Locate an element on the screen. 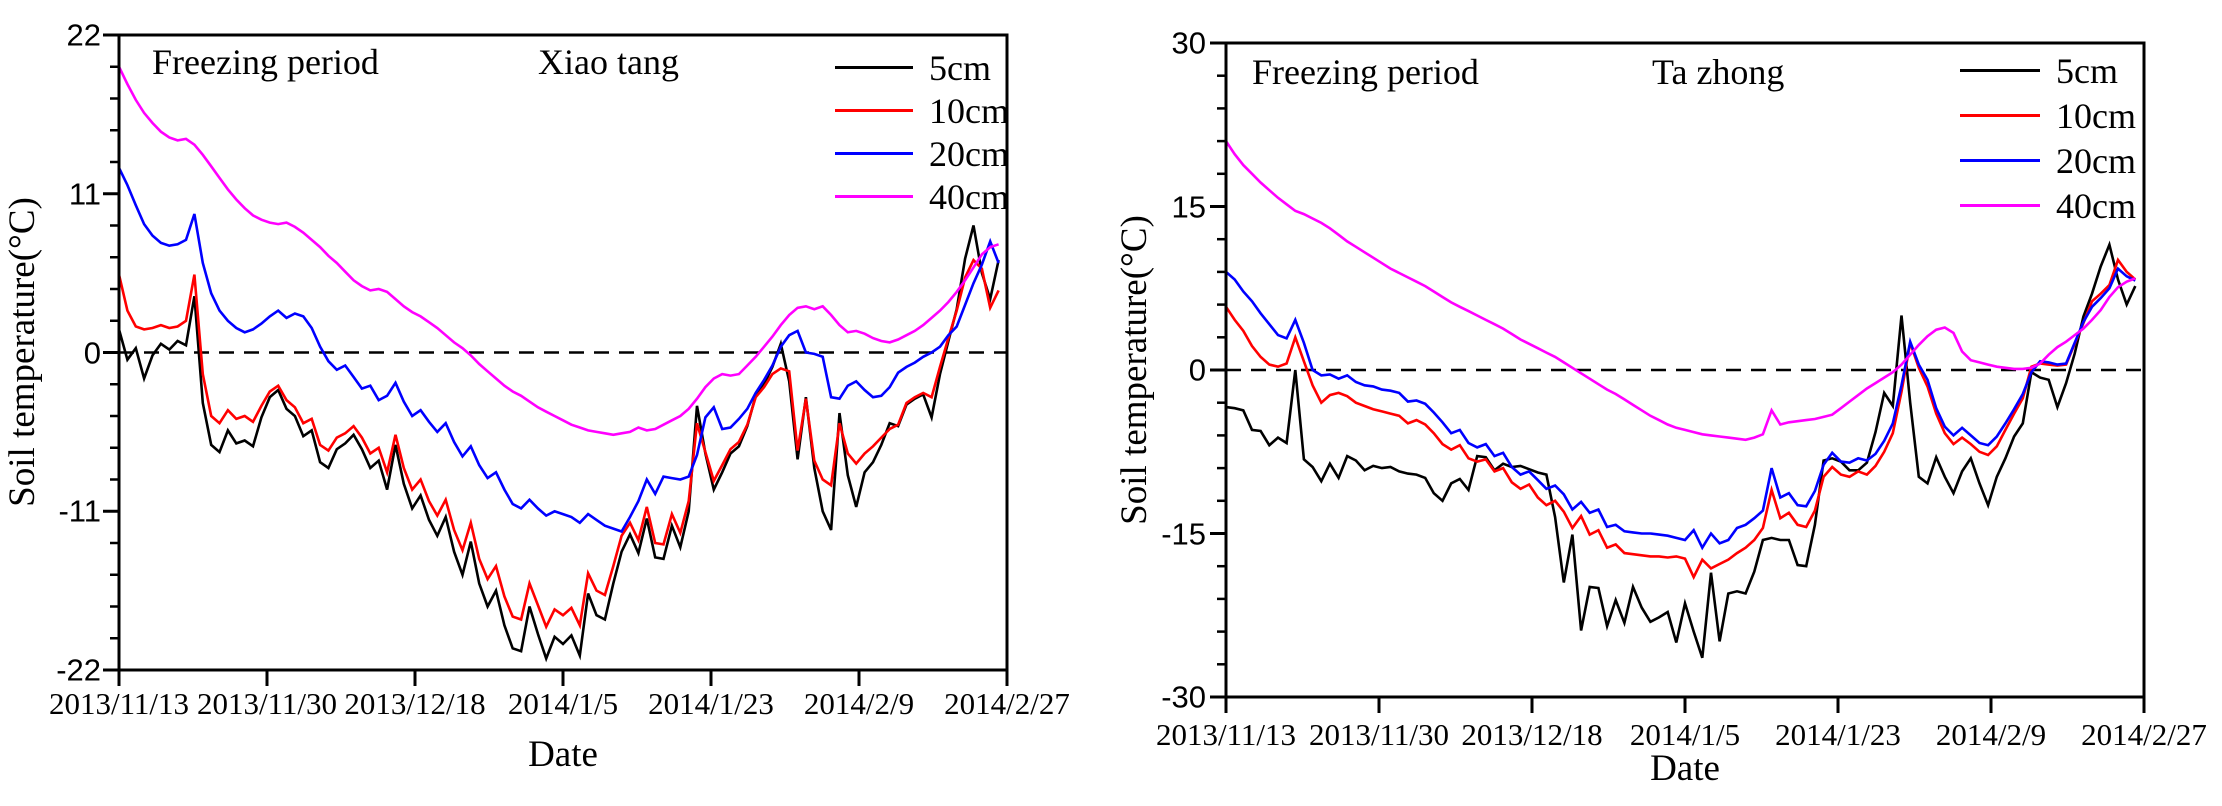  site-label-ta-zhong: Ta zhong is located at coordinates (1718, 72).